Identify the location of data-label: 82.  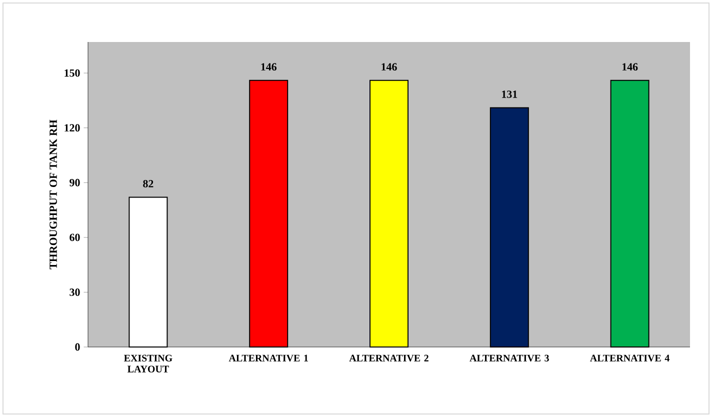
(148, 184).